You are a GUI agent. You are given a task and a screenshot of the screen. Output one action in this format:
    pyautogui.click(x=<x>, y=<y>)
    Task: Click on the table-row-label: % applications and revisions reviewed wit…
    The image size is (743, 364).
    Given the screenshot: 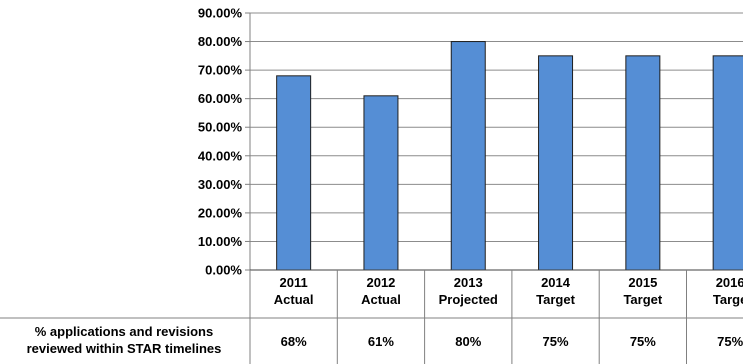 What is the action you would take?
    pyautogui.click(x=124, y=340)
    